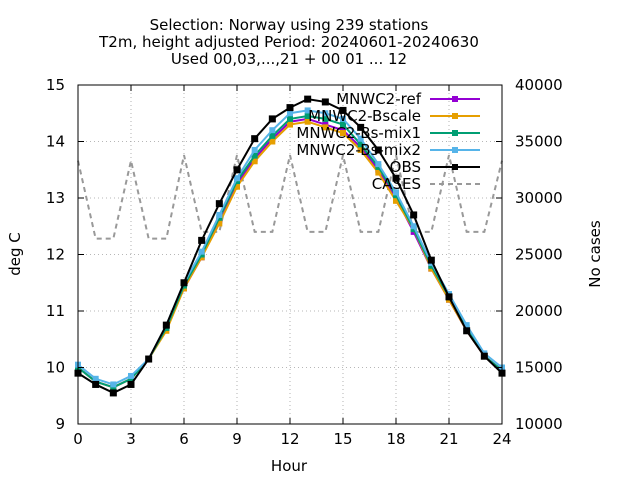  What do you see at coordinates (539, 368) in the screenshot?
I see `y2-tick-label: 15000` at bounding box center [539, 368].